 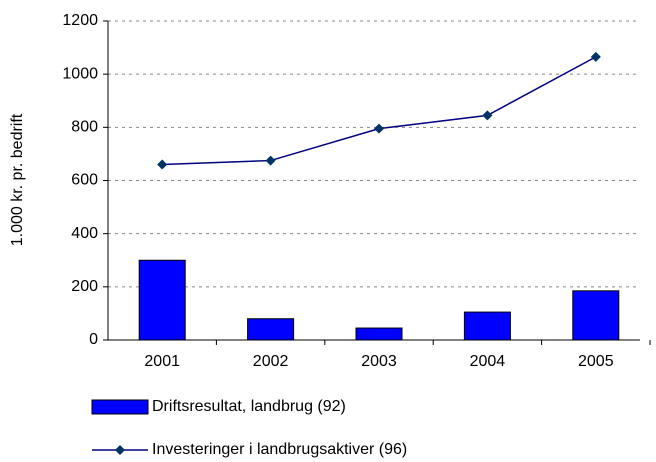 I want to click on x-tick-label: 2001, so click(x=162, y=361).